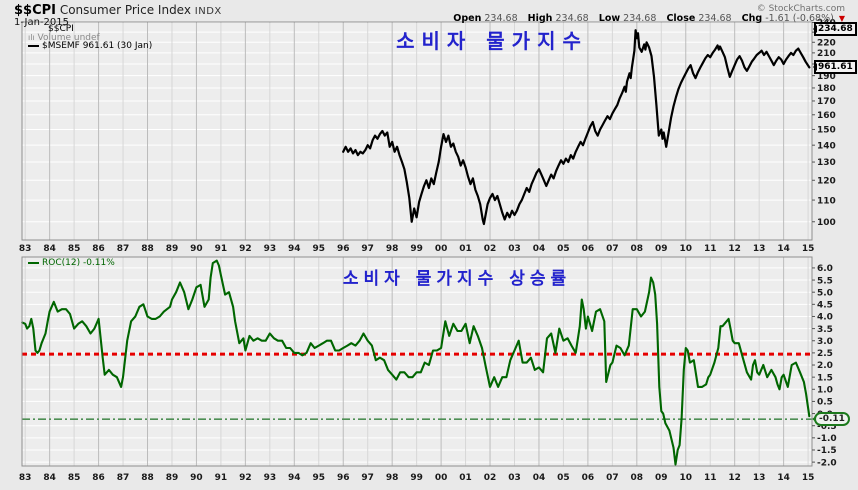  What do you see at coordinates (825, 354) in the screenshot?
I see `roc-panel-ytick: 2.5` at bounding box center [825, 354].